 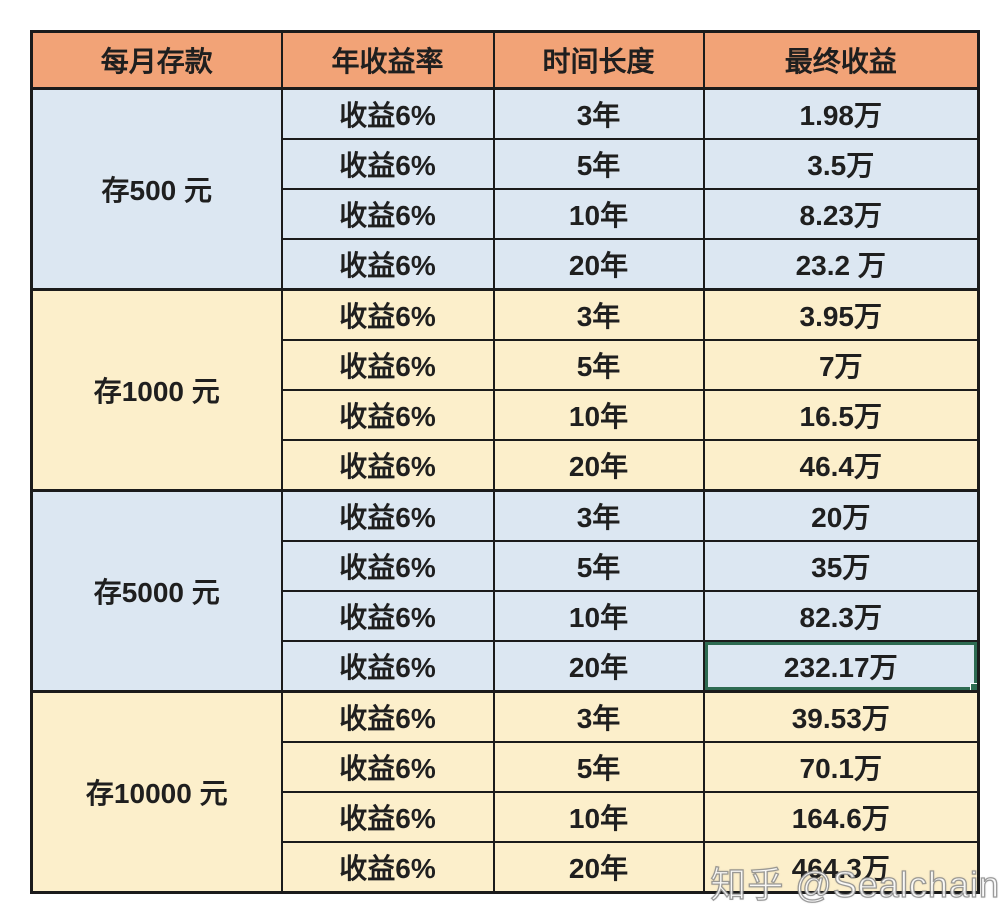 What do you see at coordinates (841, 616) in the screenshot?
I see `result-cell: 82.3万` at bounding box center [841, 616].